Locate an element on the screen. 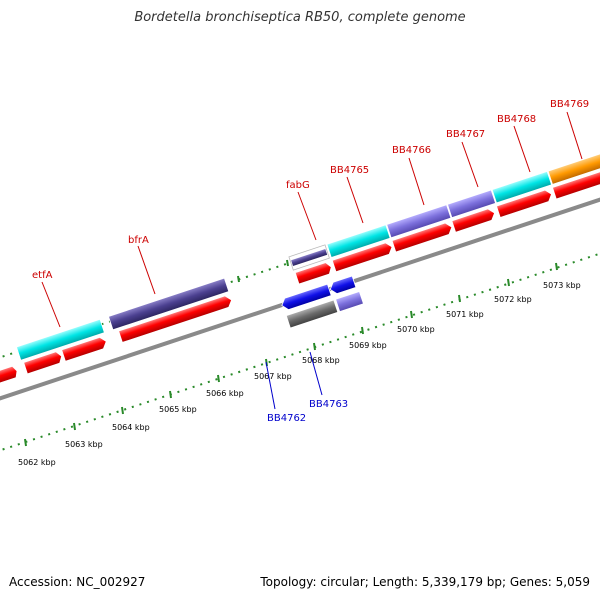  gene-label-bb4765: BB4765 is located at coordinates (349, 170).